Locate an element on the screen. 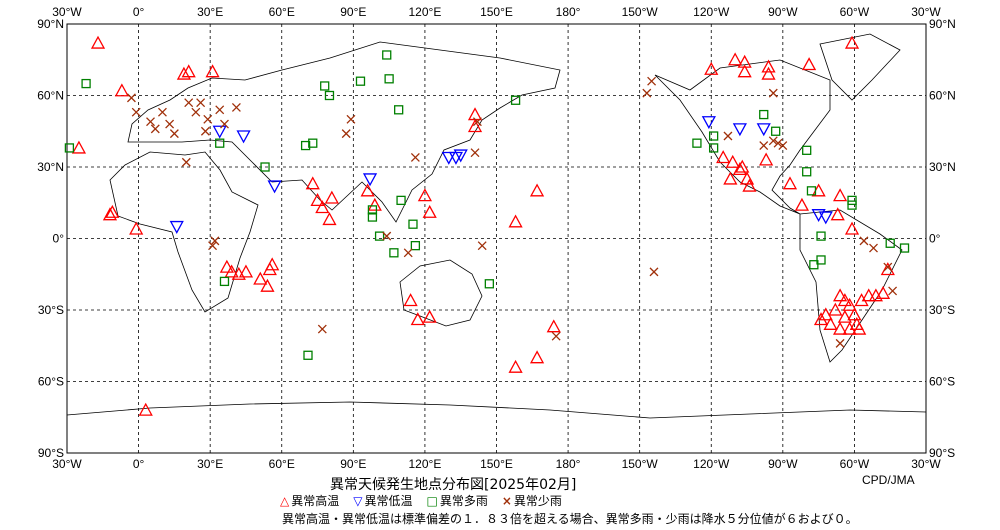 The image size is (1000, 530). legend-item-light-precip: × 異常少雨 is located at coordinates (532, 500).